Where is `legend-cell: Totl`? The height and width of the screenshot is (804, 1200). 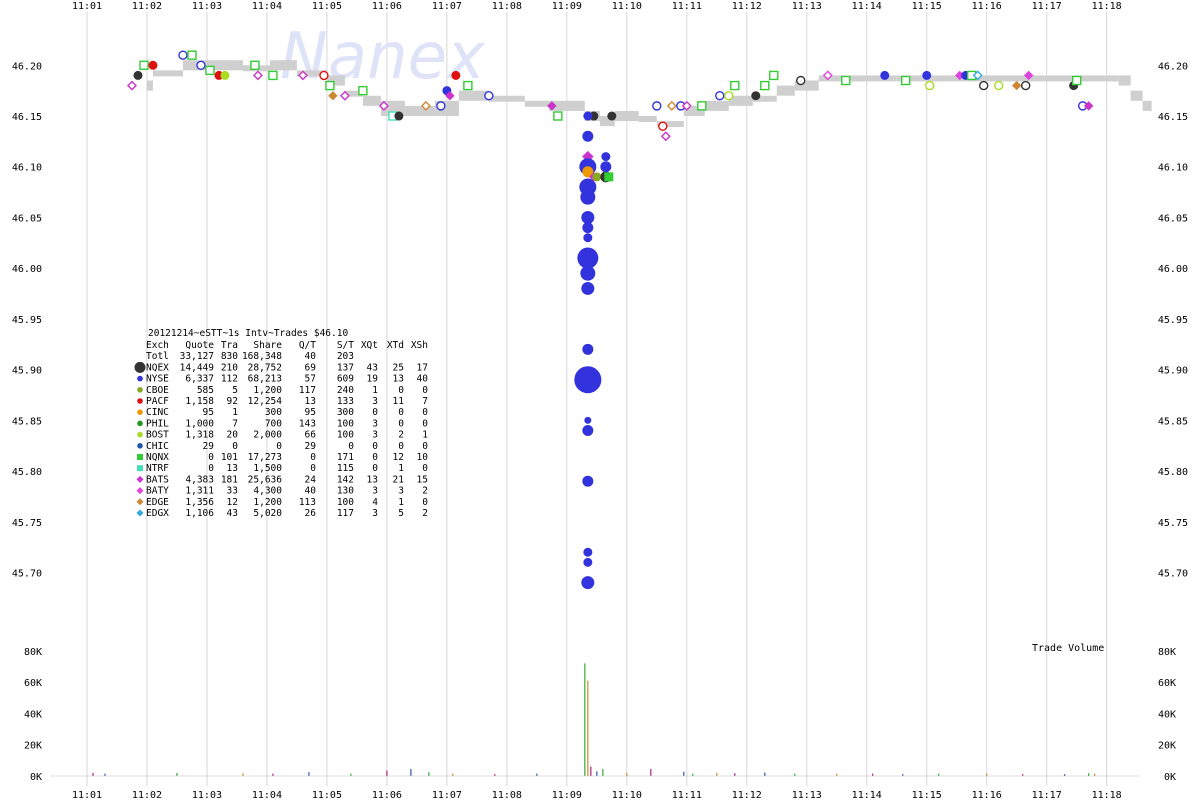
legend-cell: Totl is located at coordinates (157, 356).